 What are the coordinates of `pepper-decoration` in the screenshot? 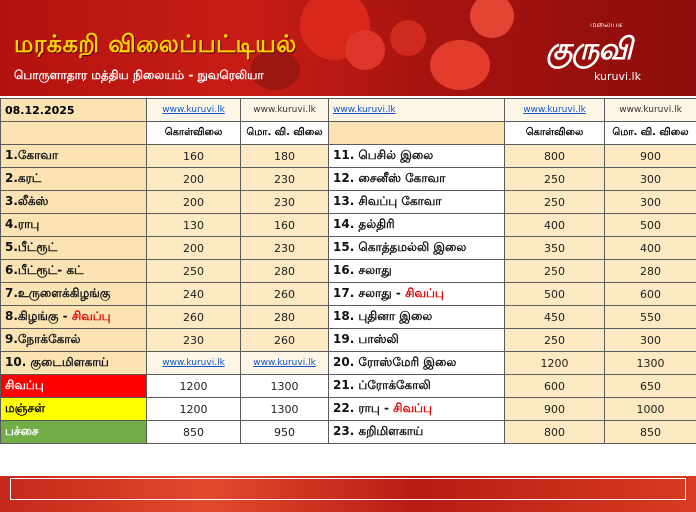 It's located at (460, 65).